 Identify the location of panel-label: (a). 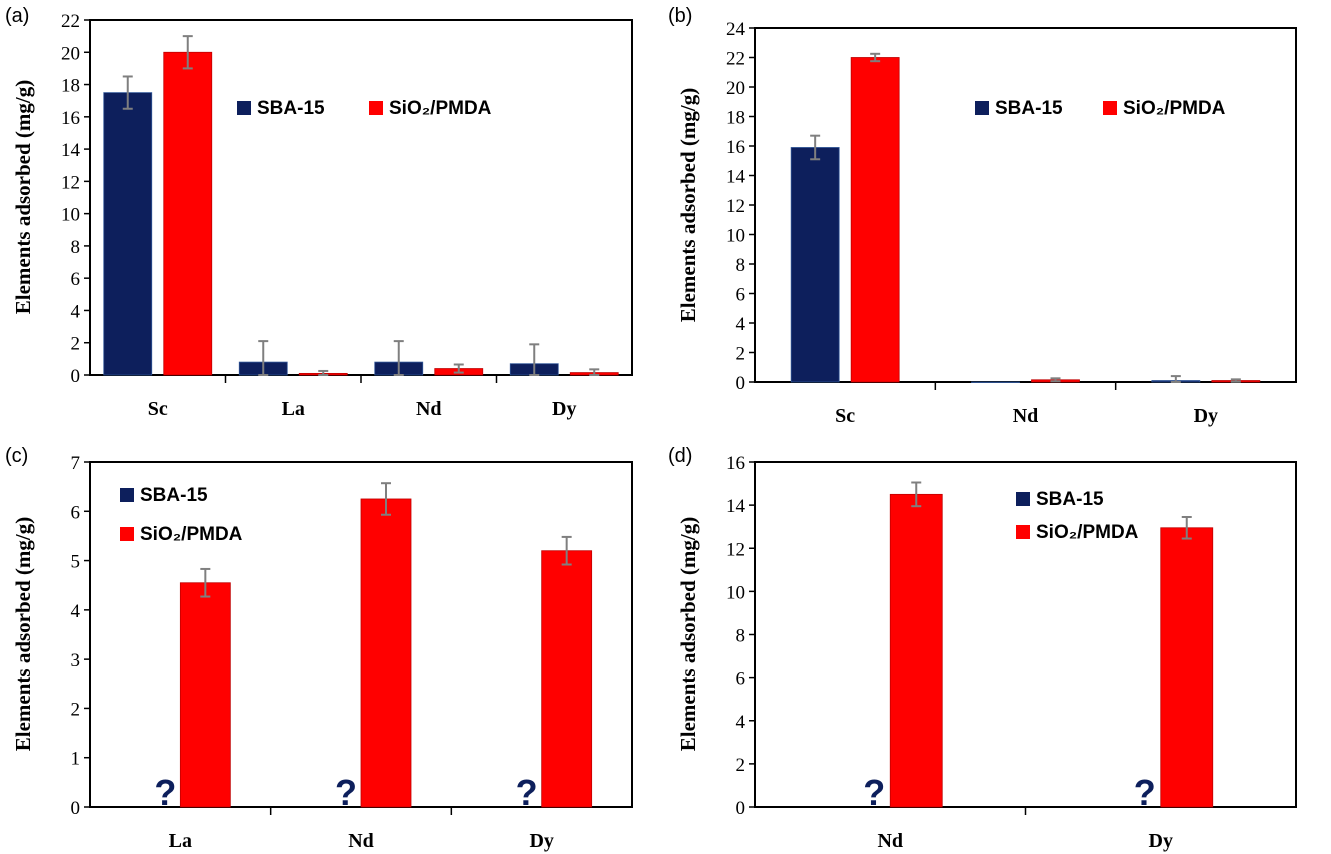
(17, 16).